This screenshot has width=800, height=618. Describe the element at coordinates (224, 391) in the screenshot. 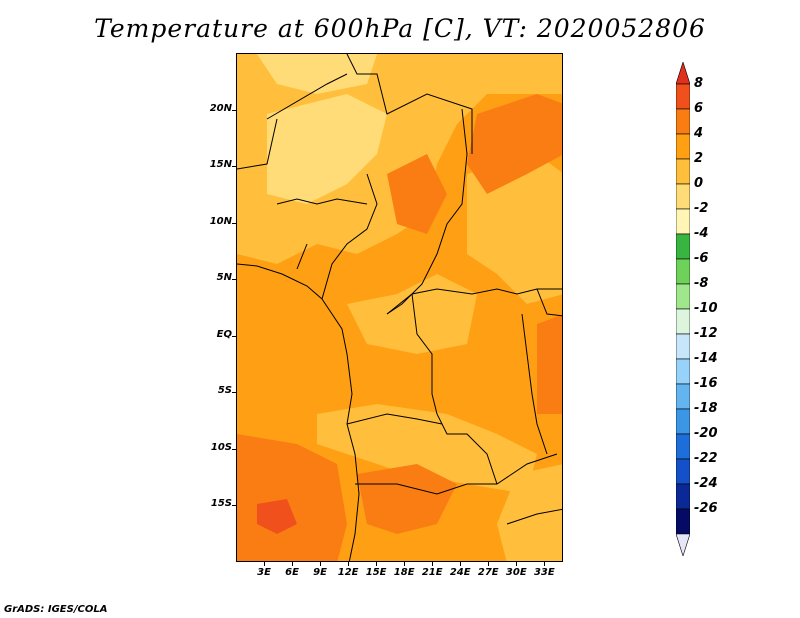

I see `lat-tick-label: 5S` at that location.